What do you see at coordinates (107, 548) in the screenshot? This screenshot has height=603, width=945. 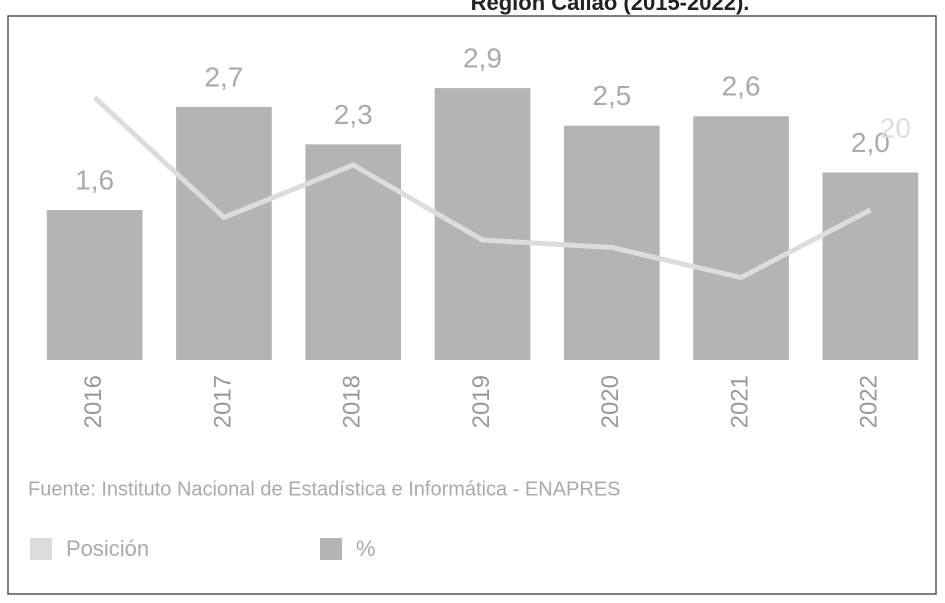 I see `legend-label: Posición` at bounding box center [107, 548].